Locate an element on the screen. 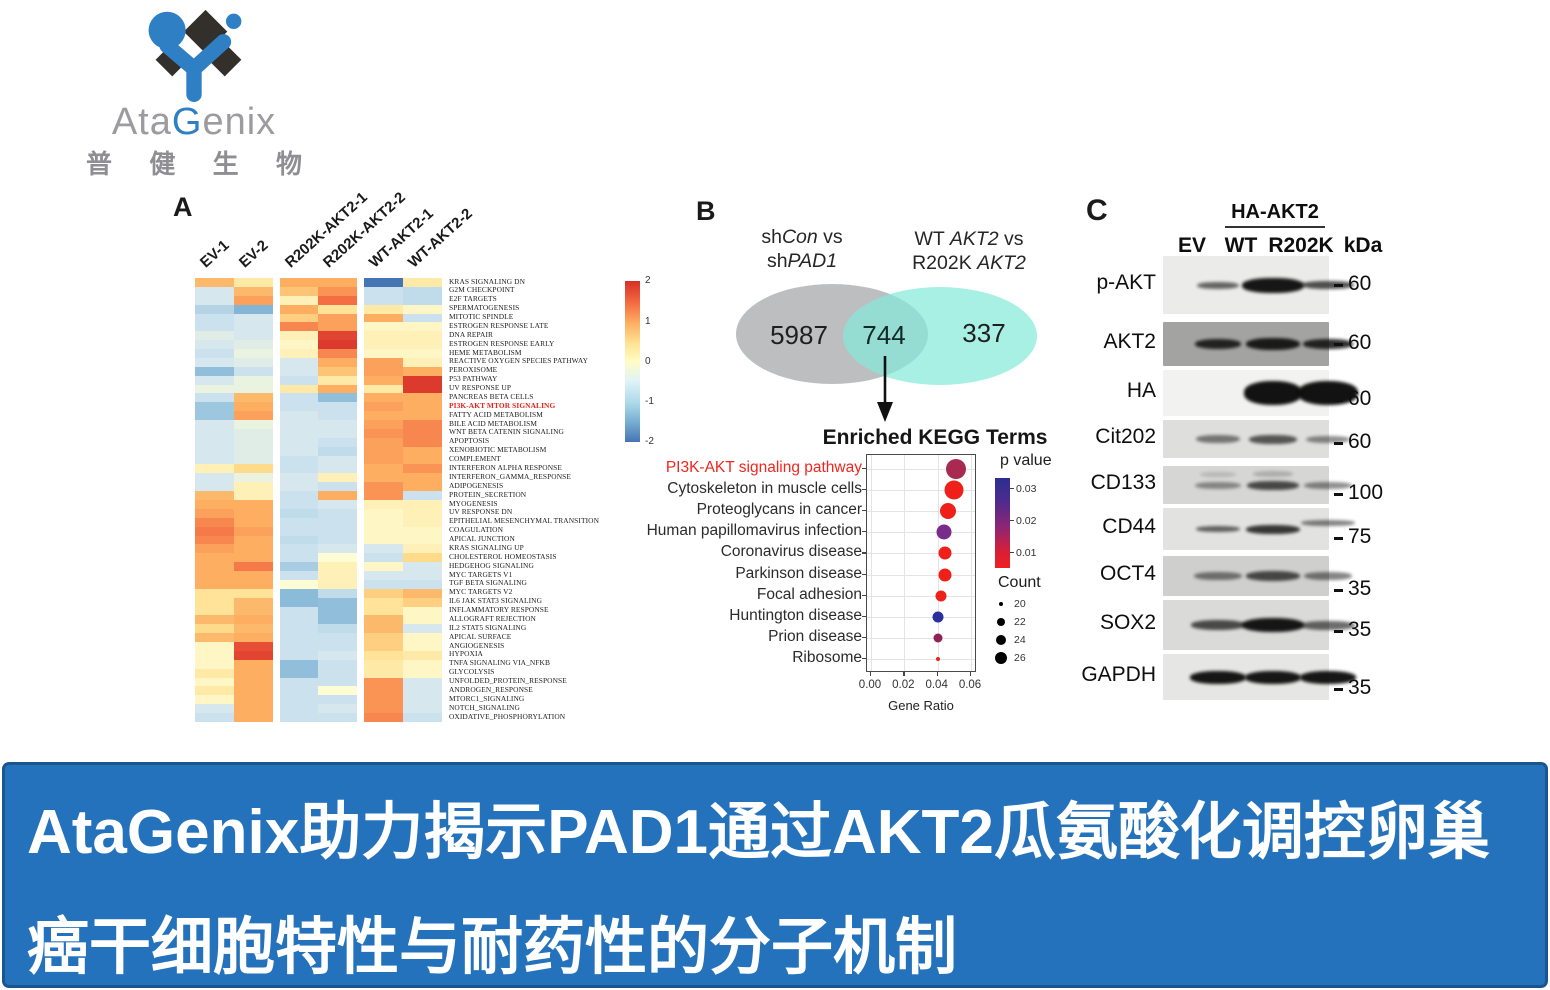 The image size is (1550, 990). heatmap-row-label: UNFOLDED_PROTEIN_RESPONSE is located at coordinates (508, 681).